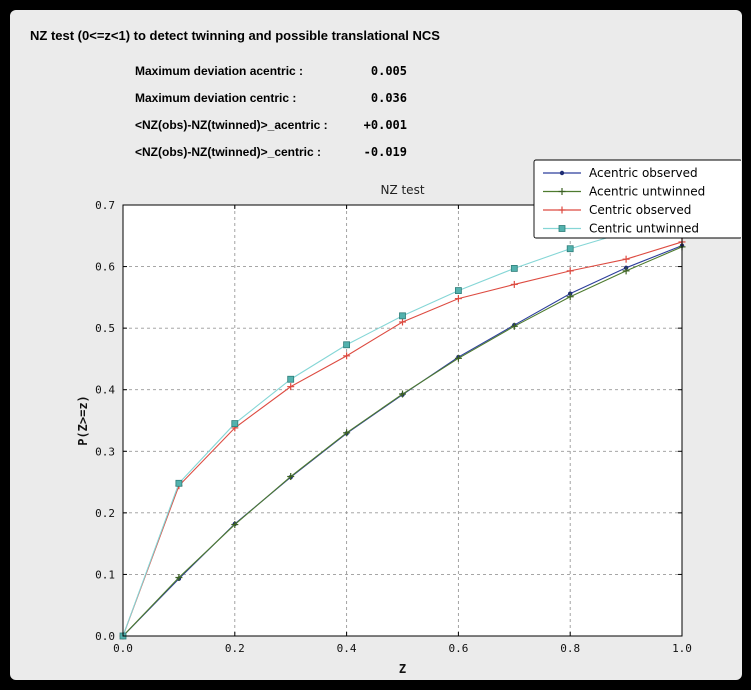 The image size is (751, 690). I want to click on x-tick-label: 0.6, so click(458, 648).